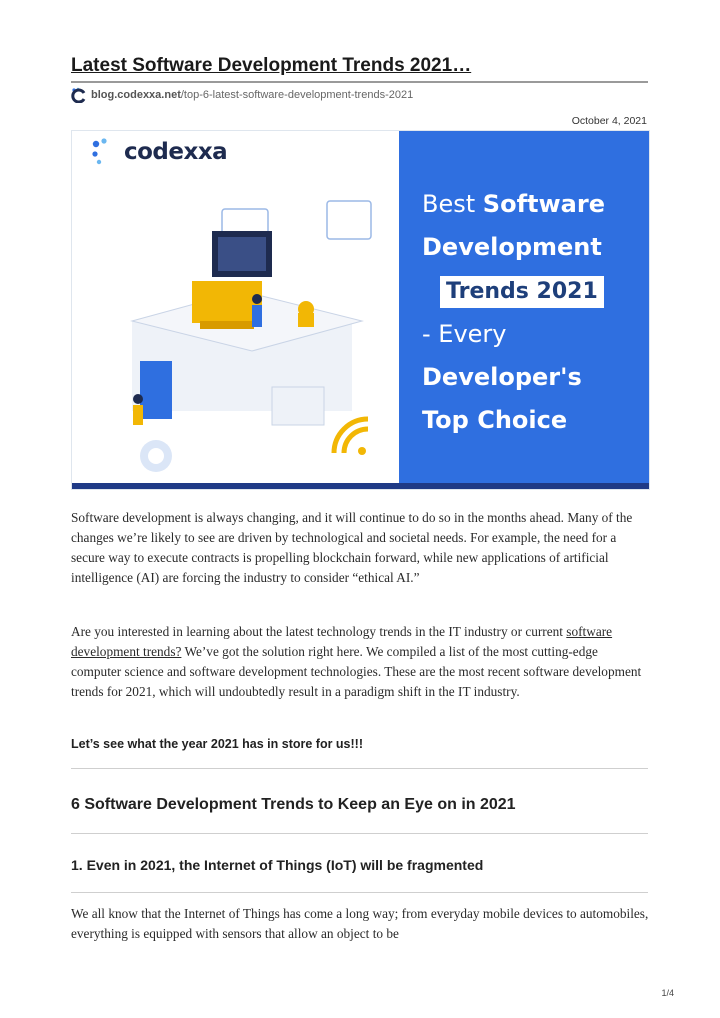 The width and height of the screenshot is (720, 1018). Describe the element at coordinates (99, 151) in the screenshot. I see `codexxa-mark-icon` at that location.